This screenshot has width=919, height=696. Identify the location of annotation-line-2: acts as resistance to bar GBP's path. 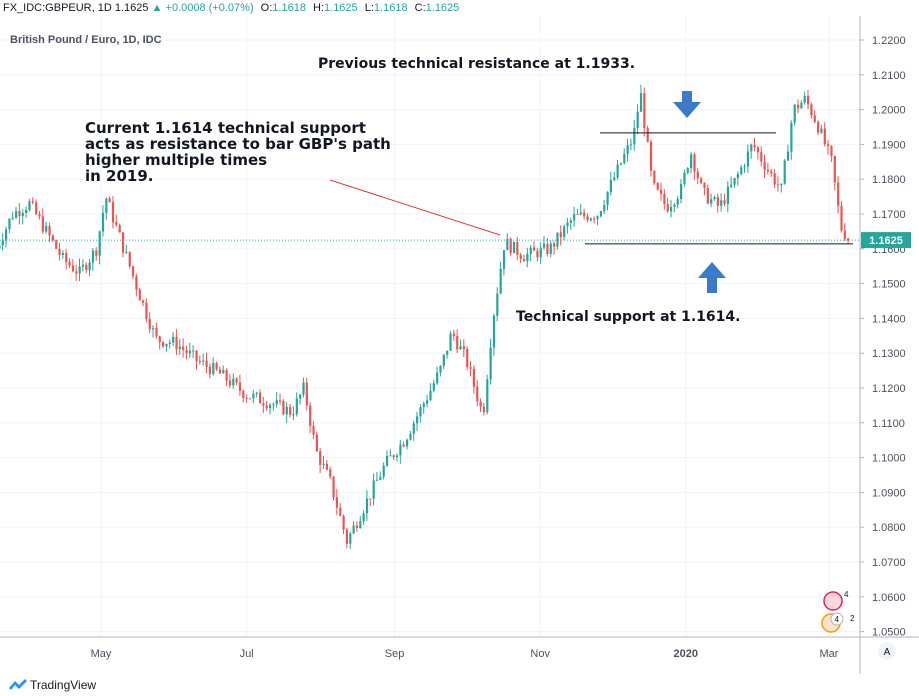
(238, 144).